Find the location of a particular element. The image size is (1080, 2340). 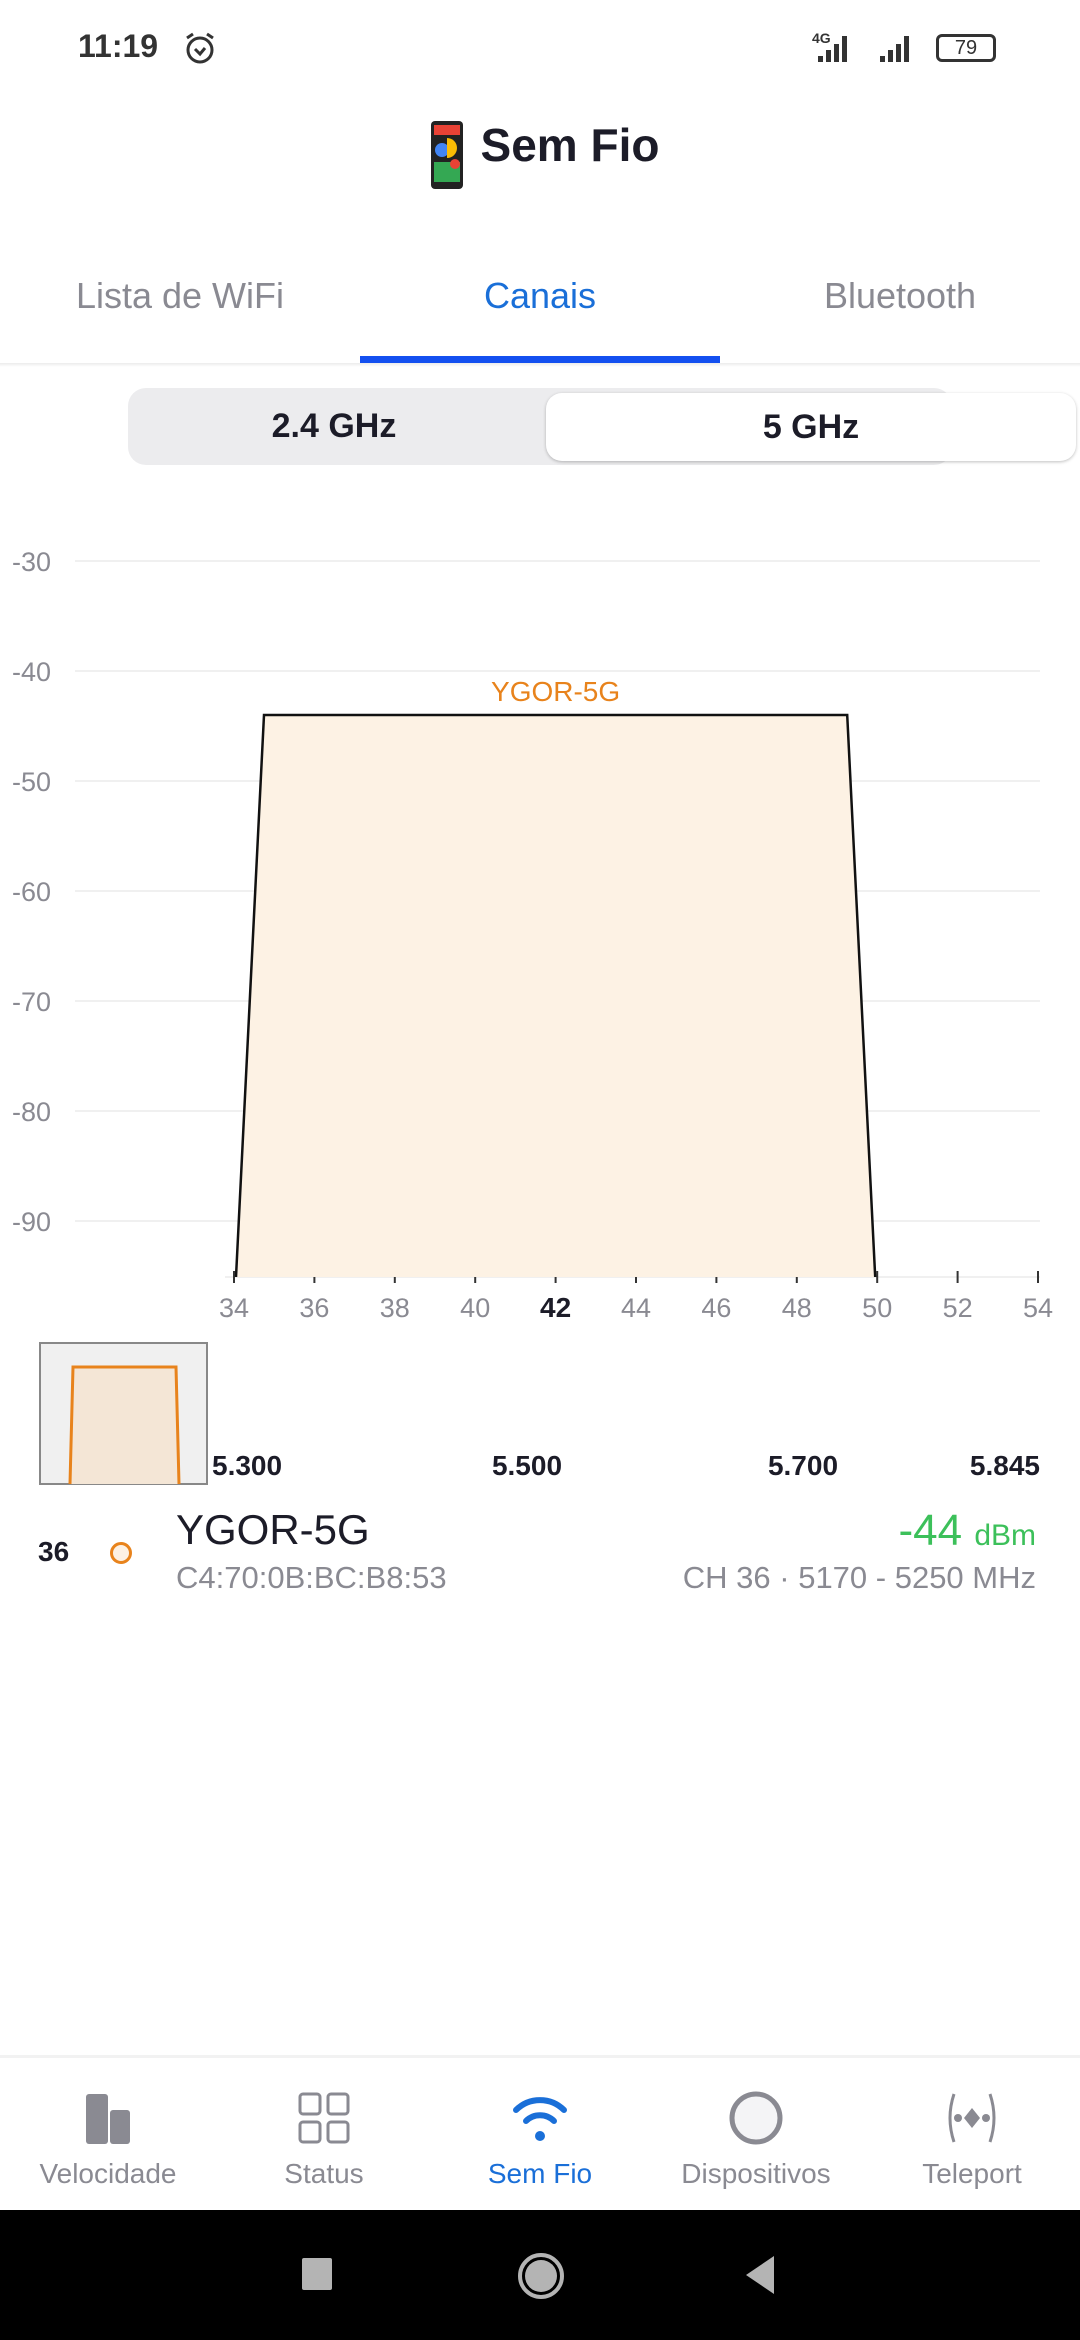

x-tick-label: 40 is located at coordinates (475, 1308).